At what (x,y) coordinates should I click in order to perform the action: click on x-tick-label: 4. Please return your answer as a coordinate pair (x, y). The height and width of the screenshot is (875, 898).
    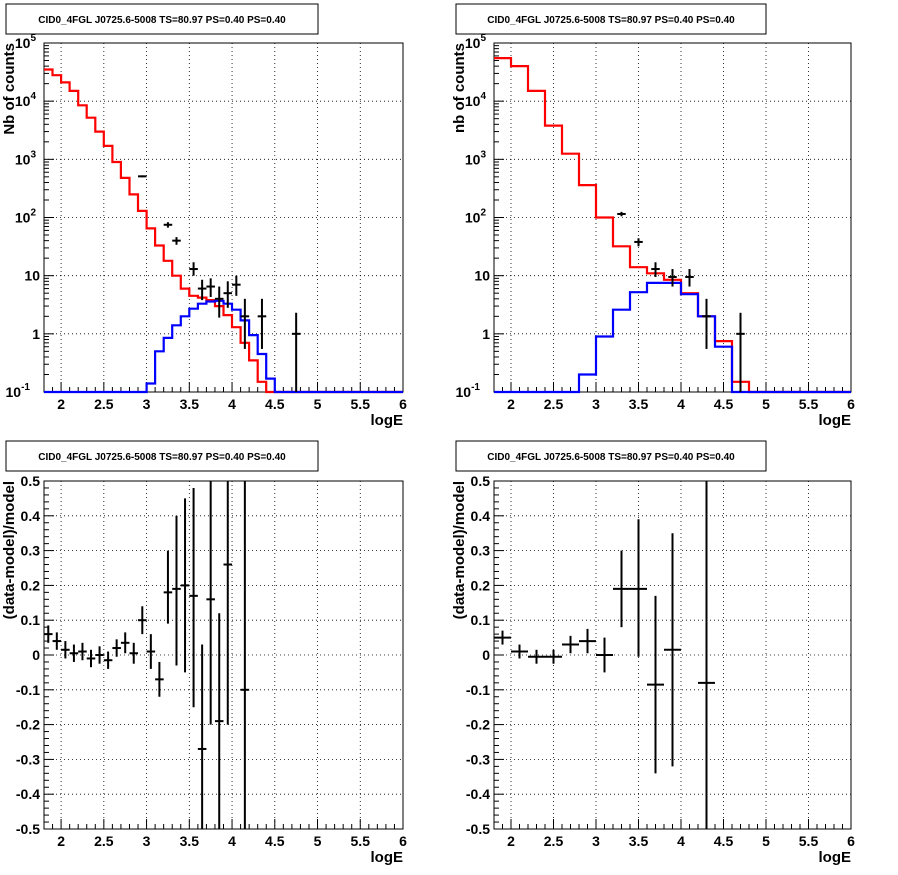
    Looking at the image, I should click on (232, 404).